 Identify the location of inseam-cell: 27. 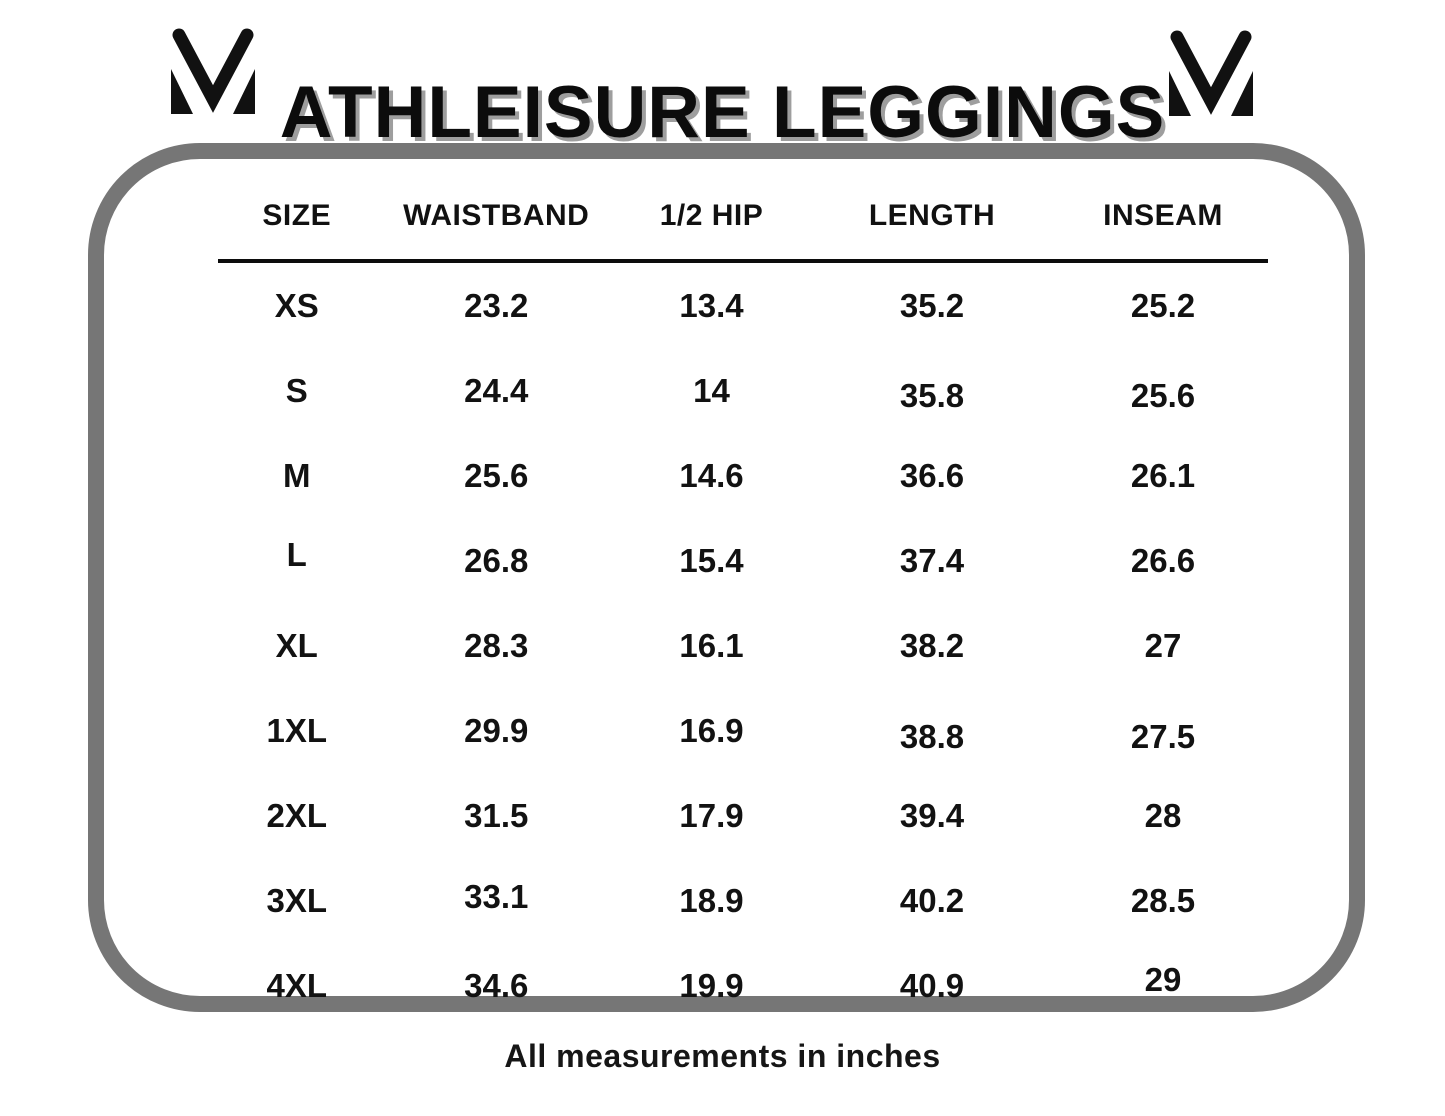
(1163, 645).